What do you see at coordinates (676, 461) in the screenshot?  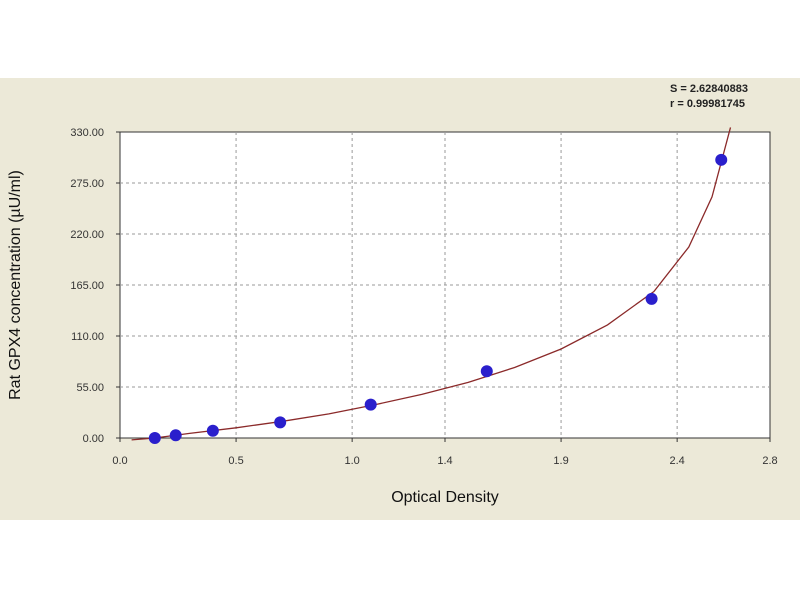 I see `x-tick-label: 2.4` at bounding box center [676, 461].